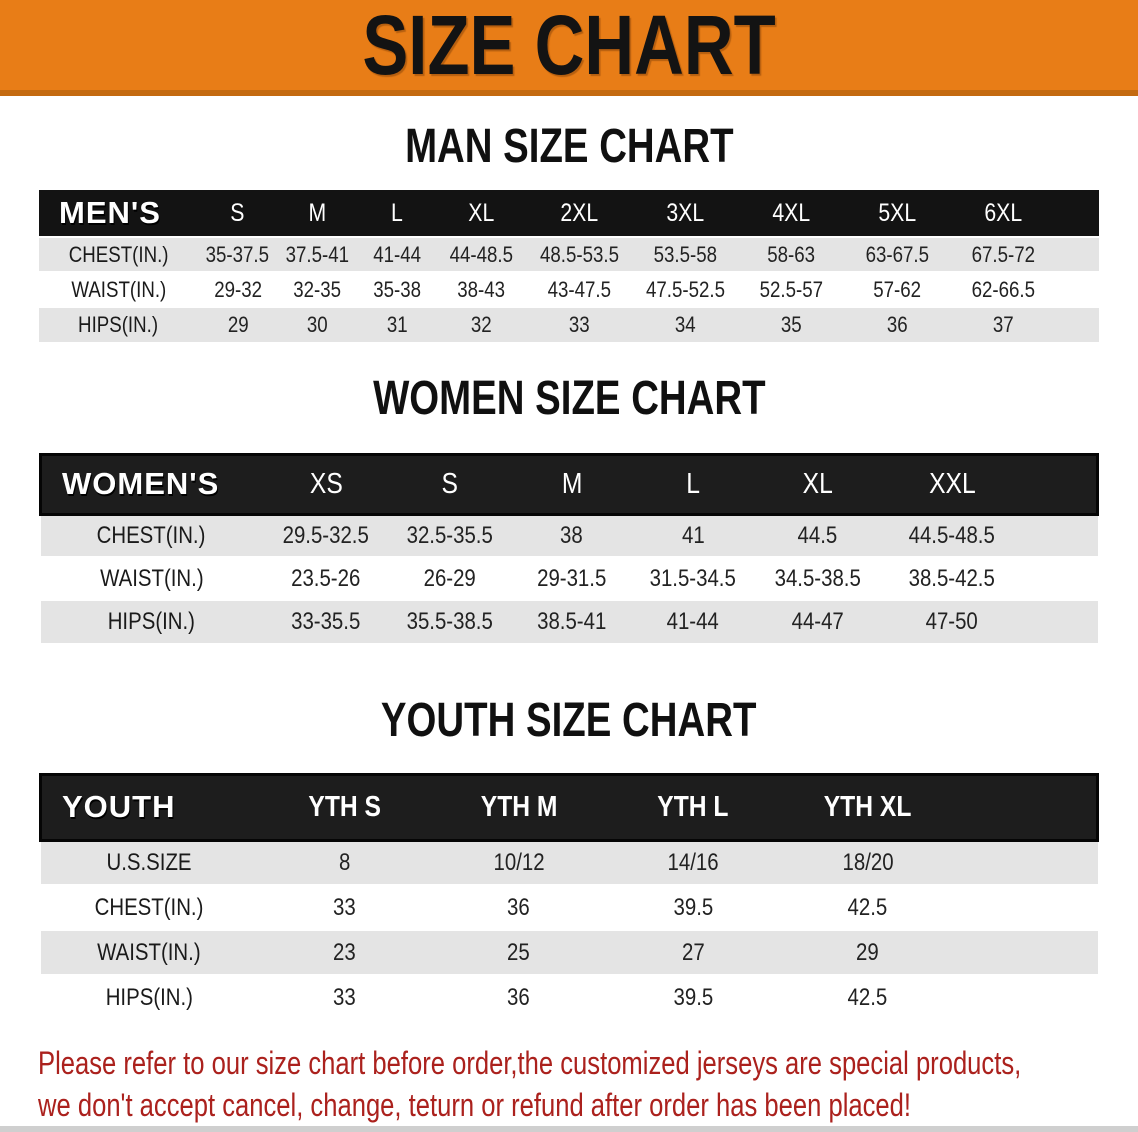 The height and width of the screenshot is (1132, 1138). Describe the element at coordinates (569, 325) in the screenshot. I see `measurement-row: HIPS(IN.) 29 30 31 32 33 34 35 36 37` at that location.